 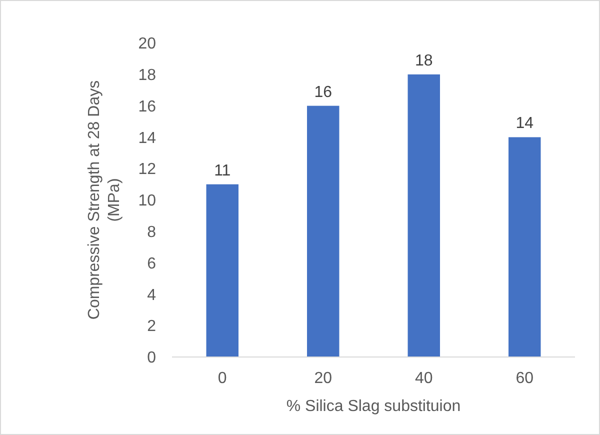 I want to click on data-label: 11, so click(x=222, y=171).